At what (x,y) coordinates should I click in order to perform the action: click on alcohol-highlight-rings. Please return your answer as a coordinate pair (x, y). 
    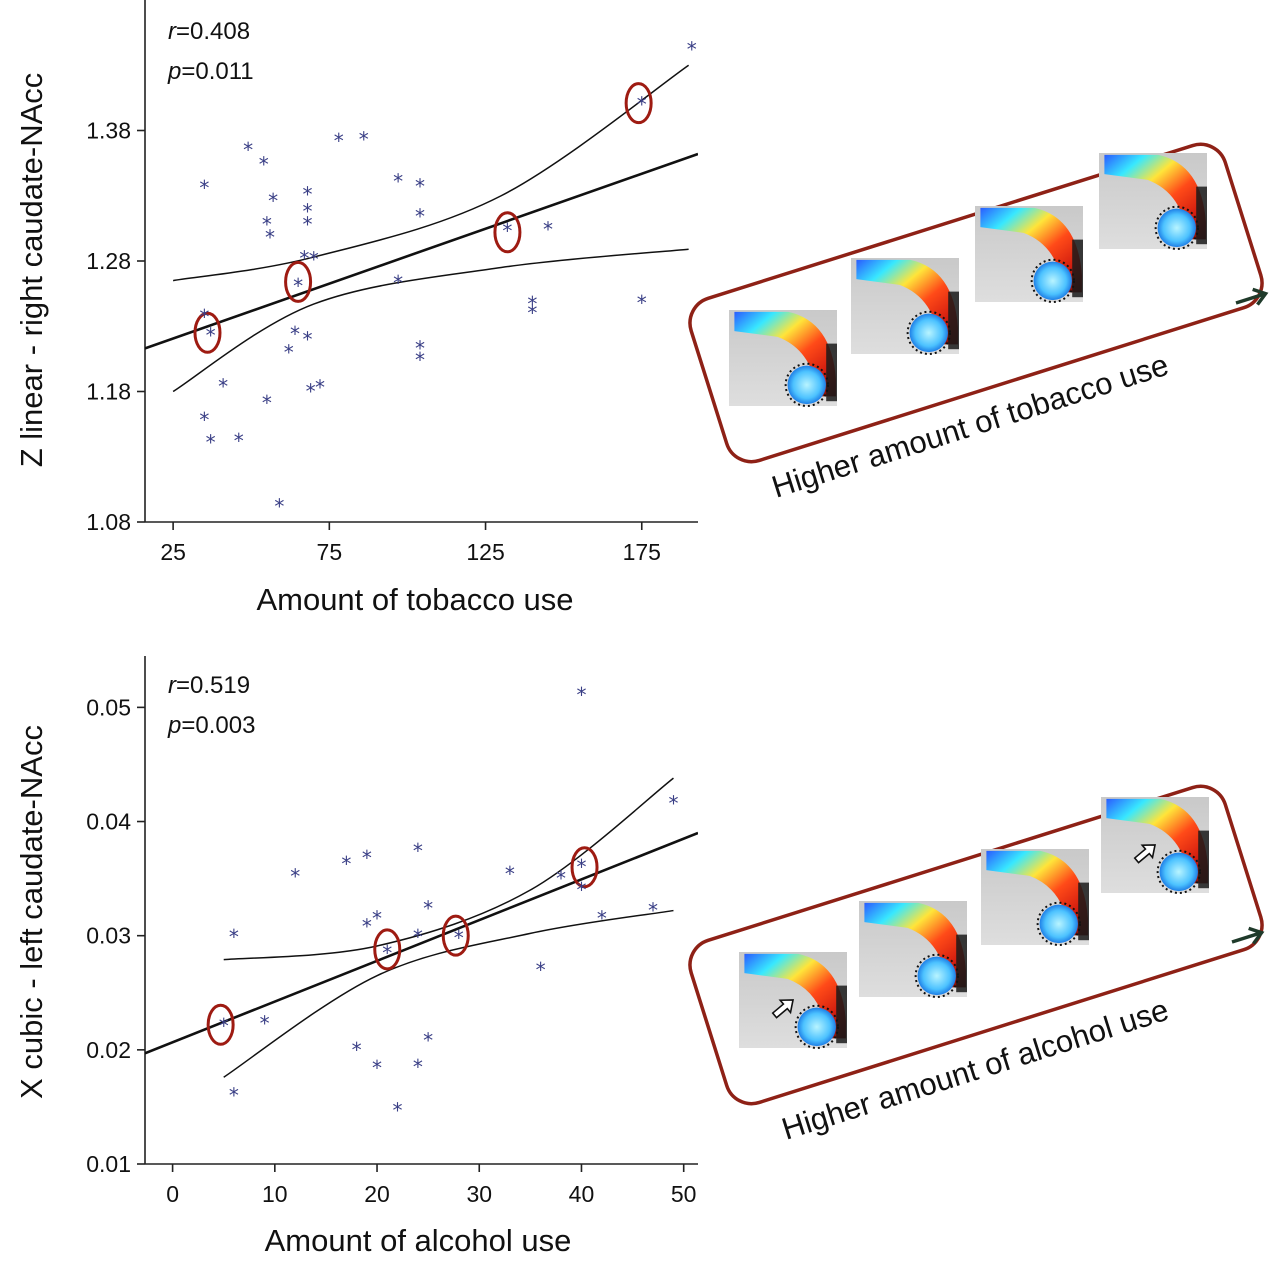
    Looking at the image, I should click on (402, 946).